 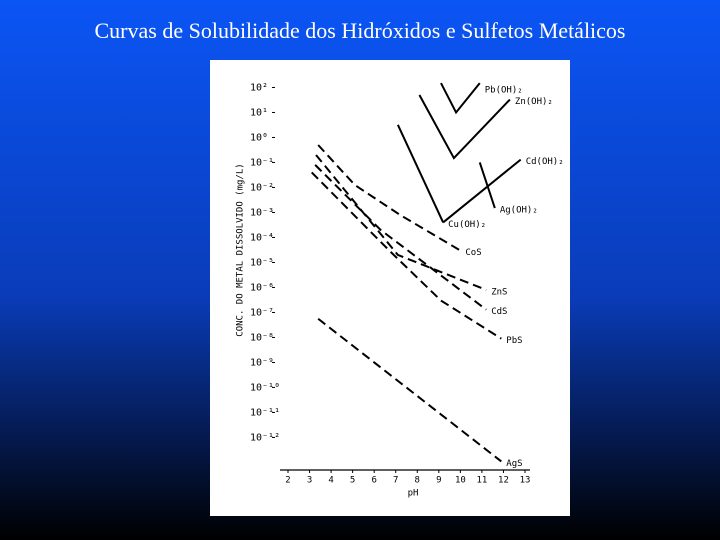 What do you see at coordinates (265, 387) in the screenshot?
I see `y-tick-label: 10⁻¹⁰` at bounding box center [265, 387].